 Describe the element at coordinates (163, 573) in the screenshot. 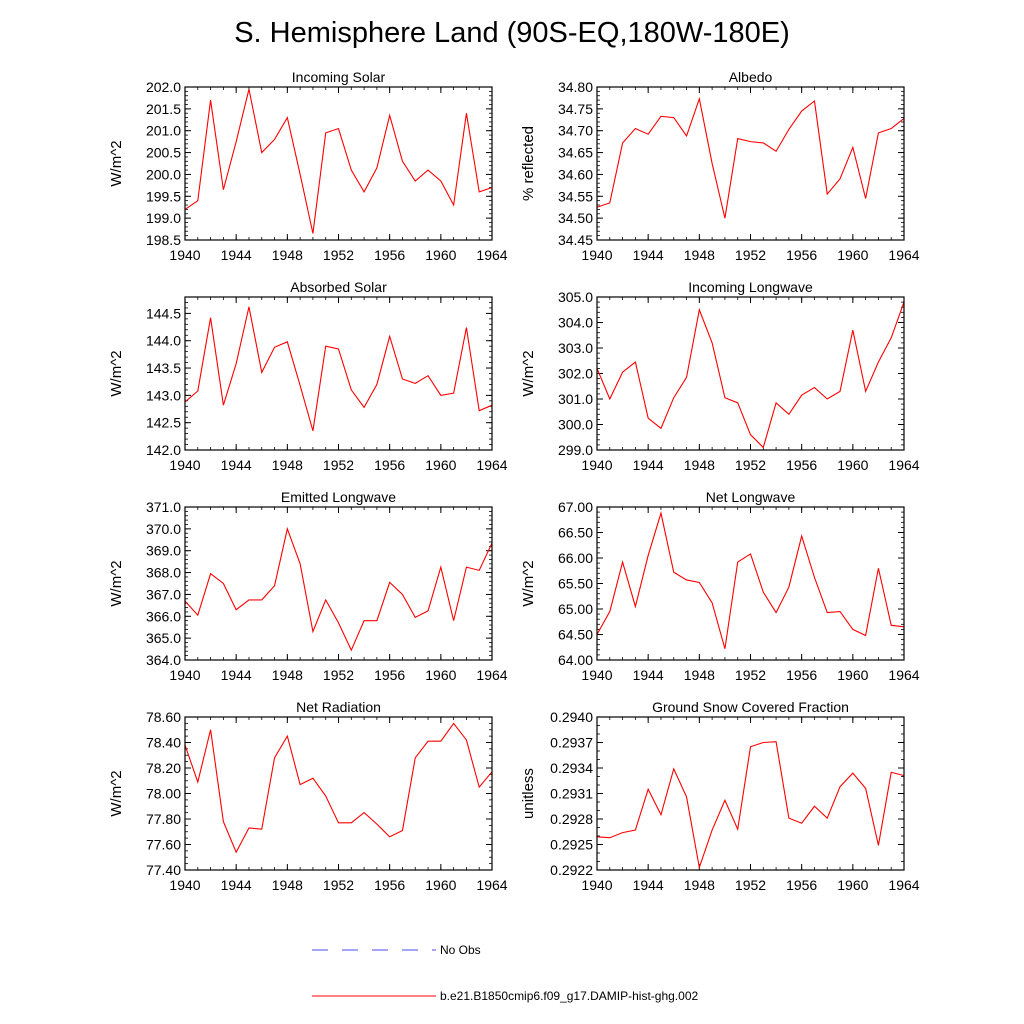

I see `y-tick-label: 368.0` at that location.